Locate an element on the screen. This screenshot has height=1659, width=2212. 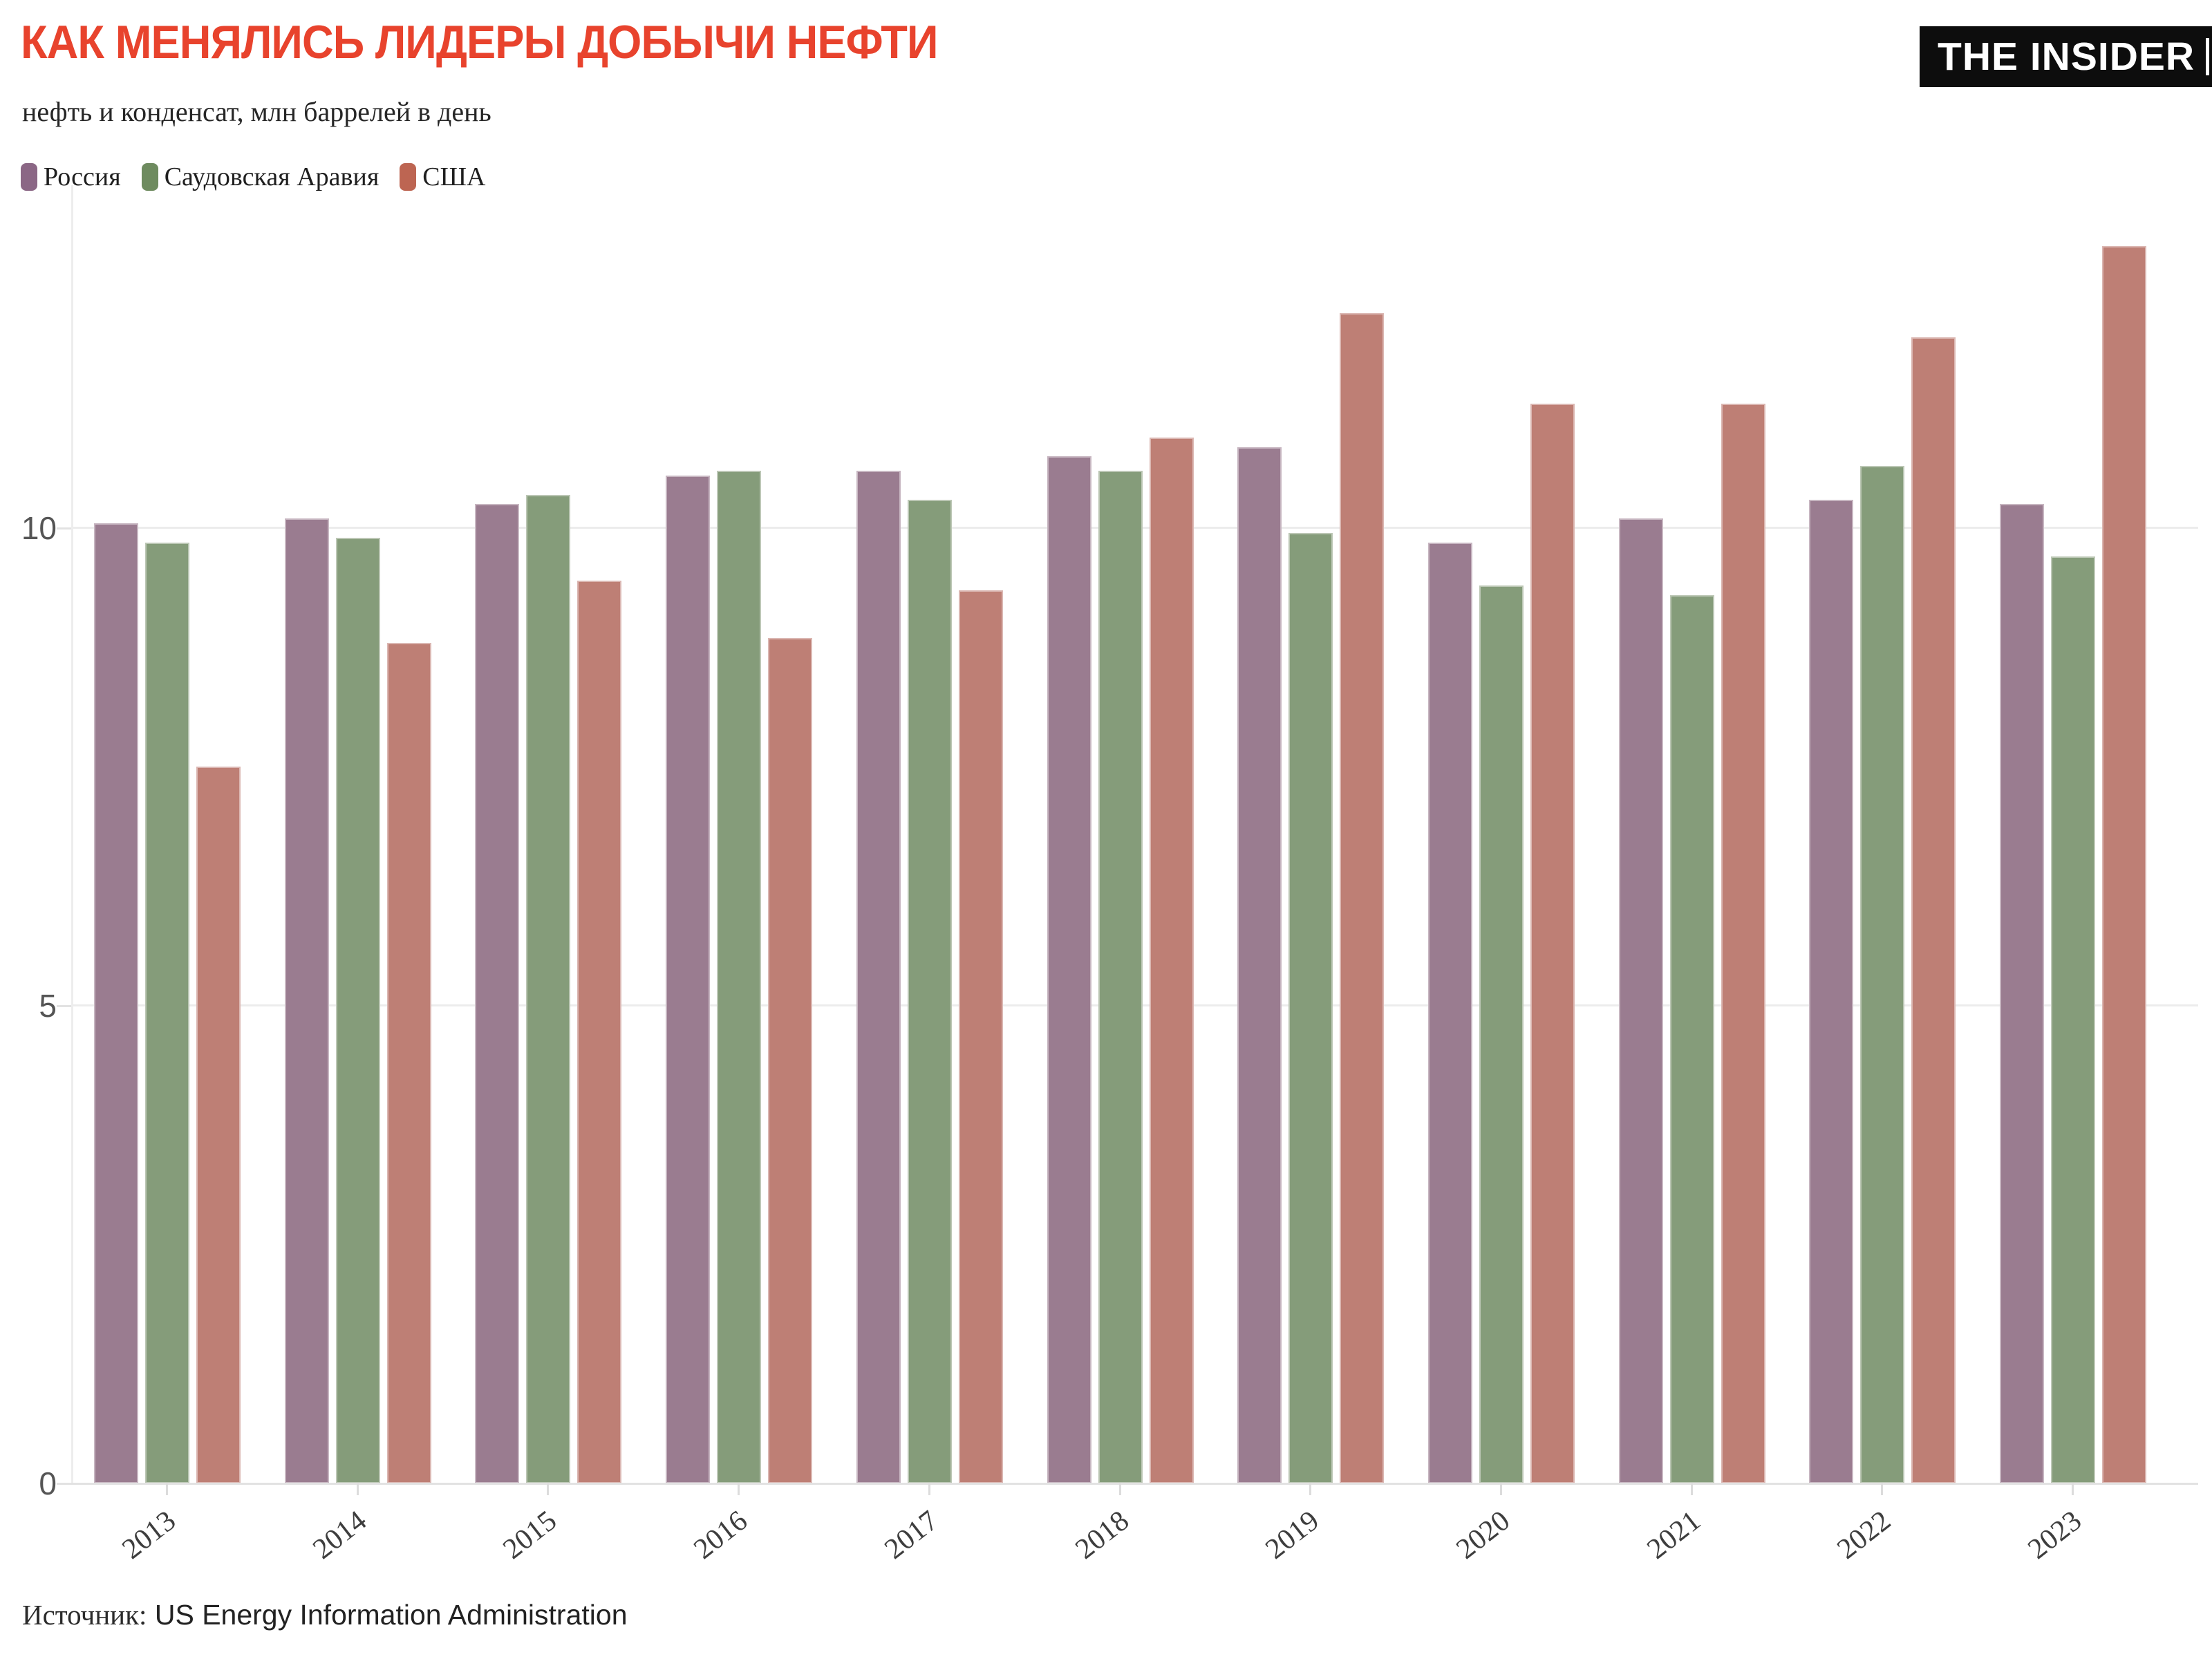
bar-сша-2021 is located at coordinates (1743, 943).